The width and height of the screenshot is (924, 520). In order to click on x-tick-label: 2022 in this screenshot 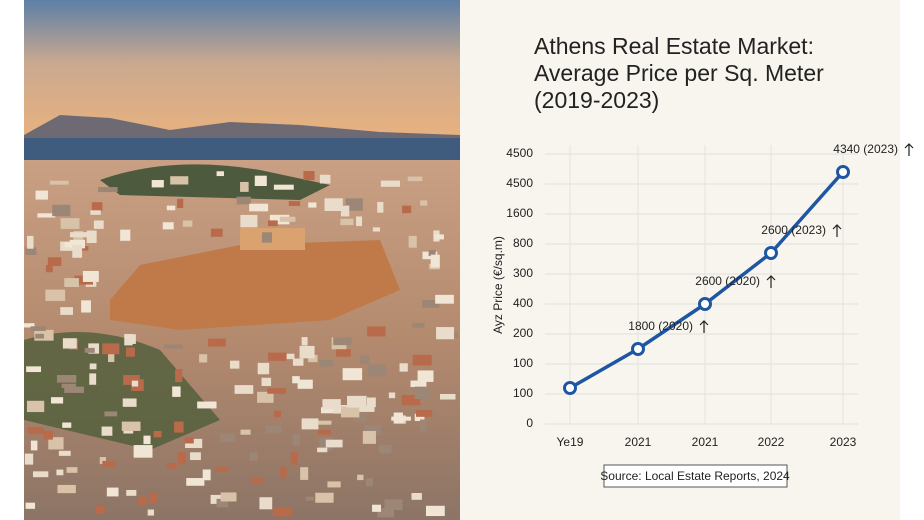, I will do `click(771, 442)`.